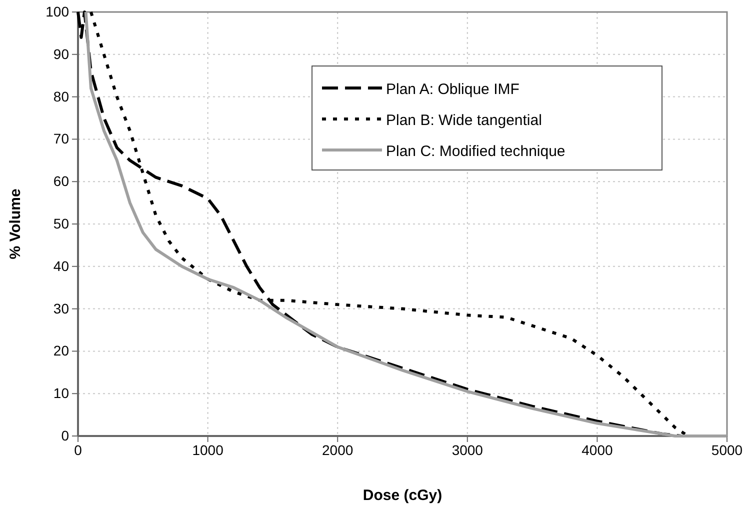  What do you see at coordinates (58, 11) in the screenshot?
I see `y-tick-label: 100` at bounding box center [58, 11].